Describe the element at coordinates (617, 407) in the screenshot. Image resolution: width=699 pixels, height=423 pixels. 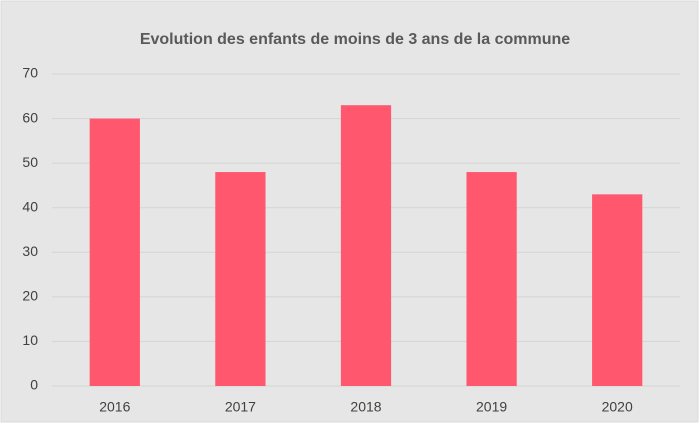
I see `x-tick-label: 2020` at that location.